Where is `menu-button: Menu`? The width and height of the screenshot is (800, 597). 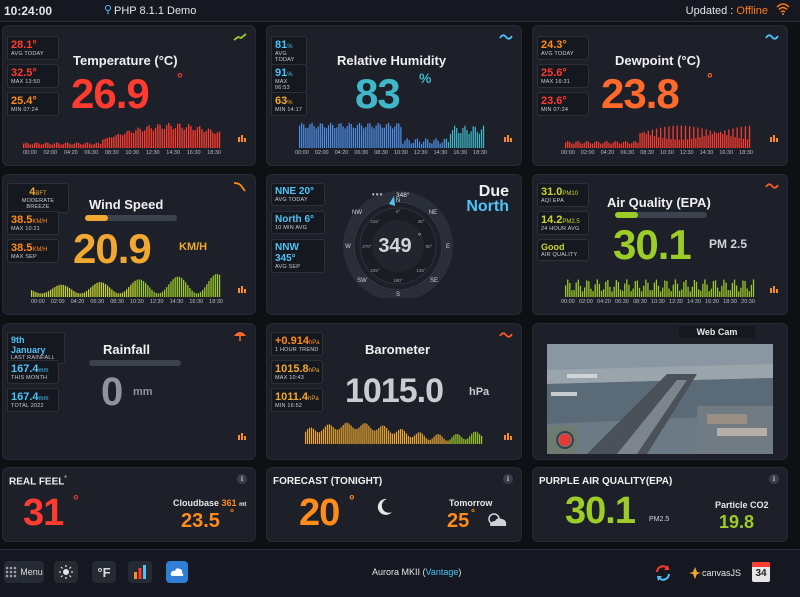
menu-button: Menu is located at coordinates (24, 572).